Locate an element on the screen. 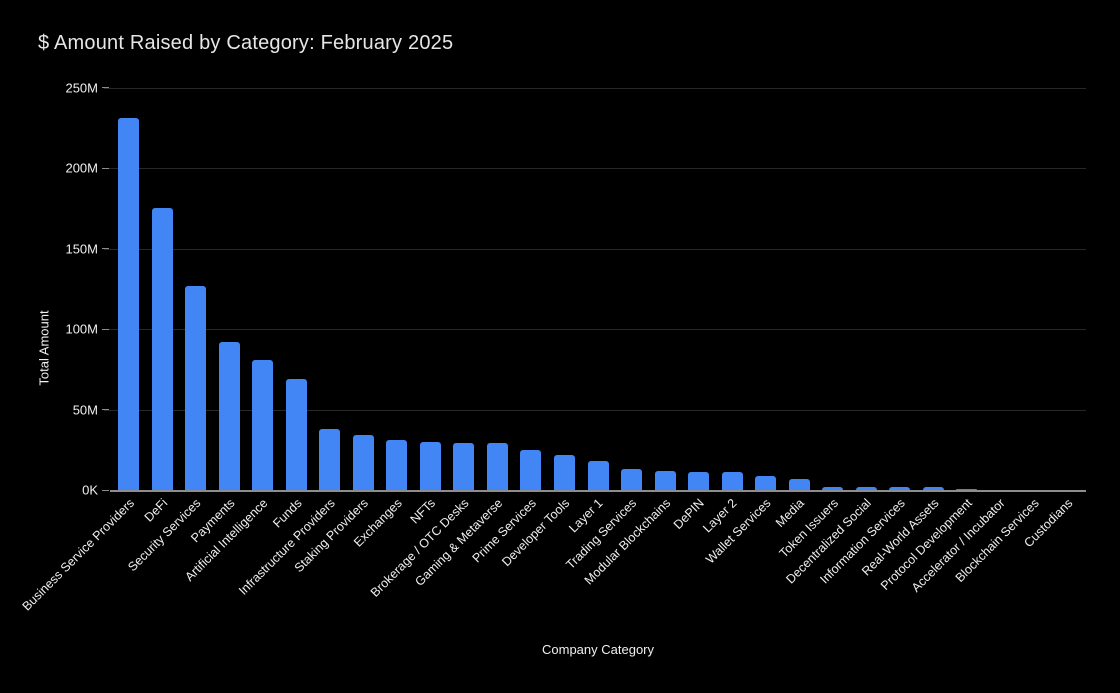  y-tick-label: 250M is located at coordinates (81, 87).